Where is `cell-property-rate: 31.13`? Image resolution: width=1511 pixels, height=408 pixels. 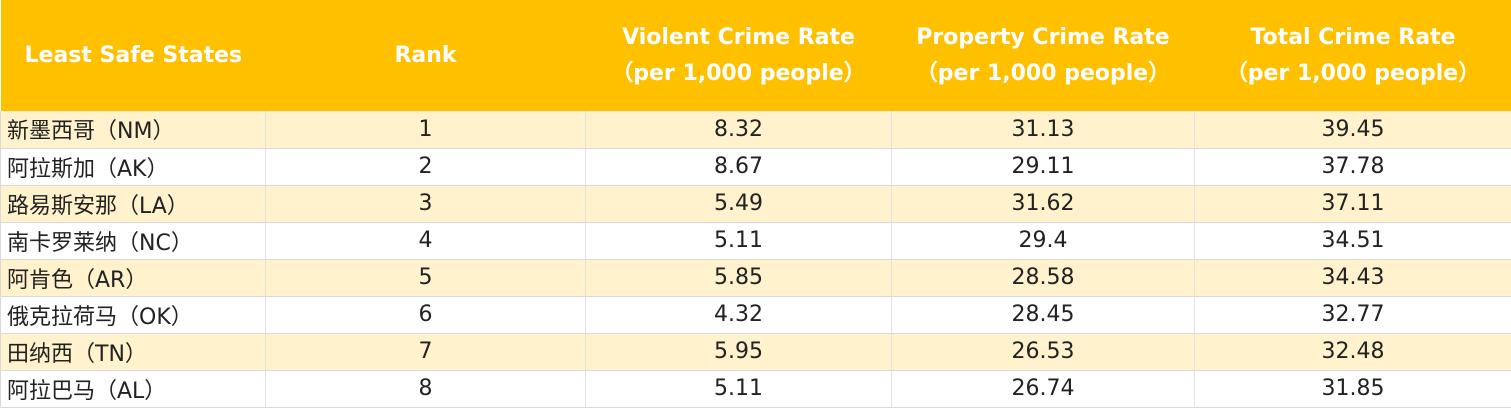 cell-property-rate: 31.13 is located at coordinates (1043, 130).